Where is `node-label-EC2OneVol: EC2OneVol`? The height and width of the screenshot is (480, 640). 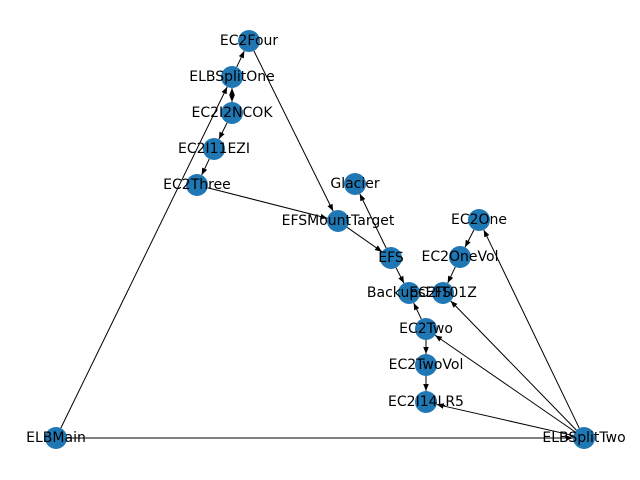 node-label-EC2OneVol: EC2OneVol is located at coordinates (460, 257).